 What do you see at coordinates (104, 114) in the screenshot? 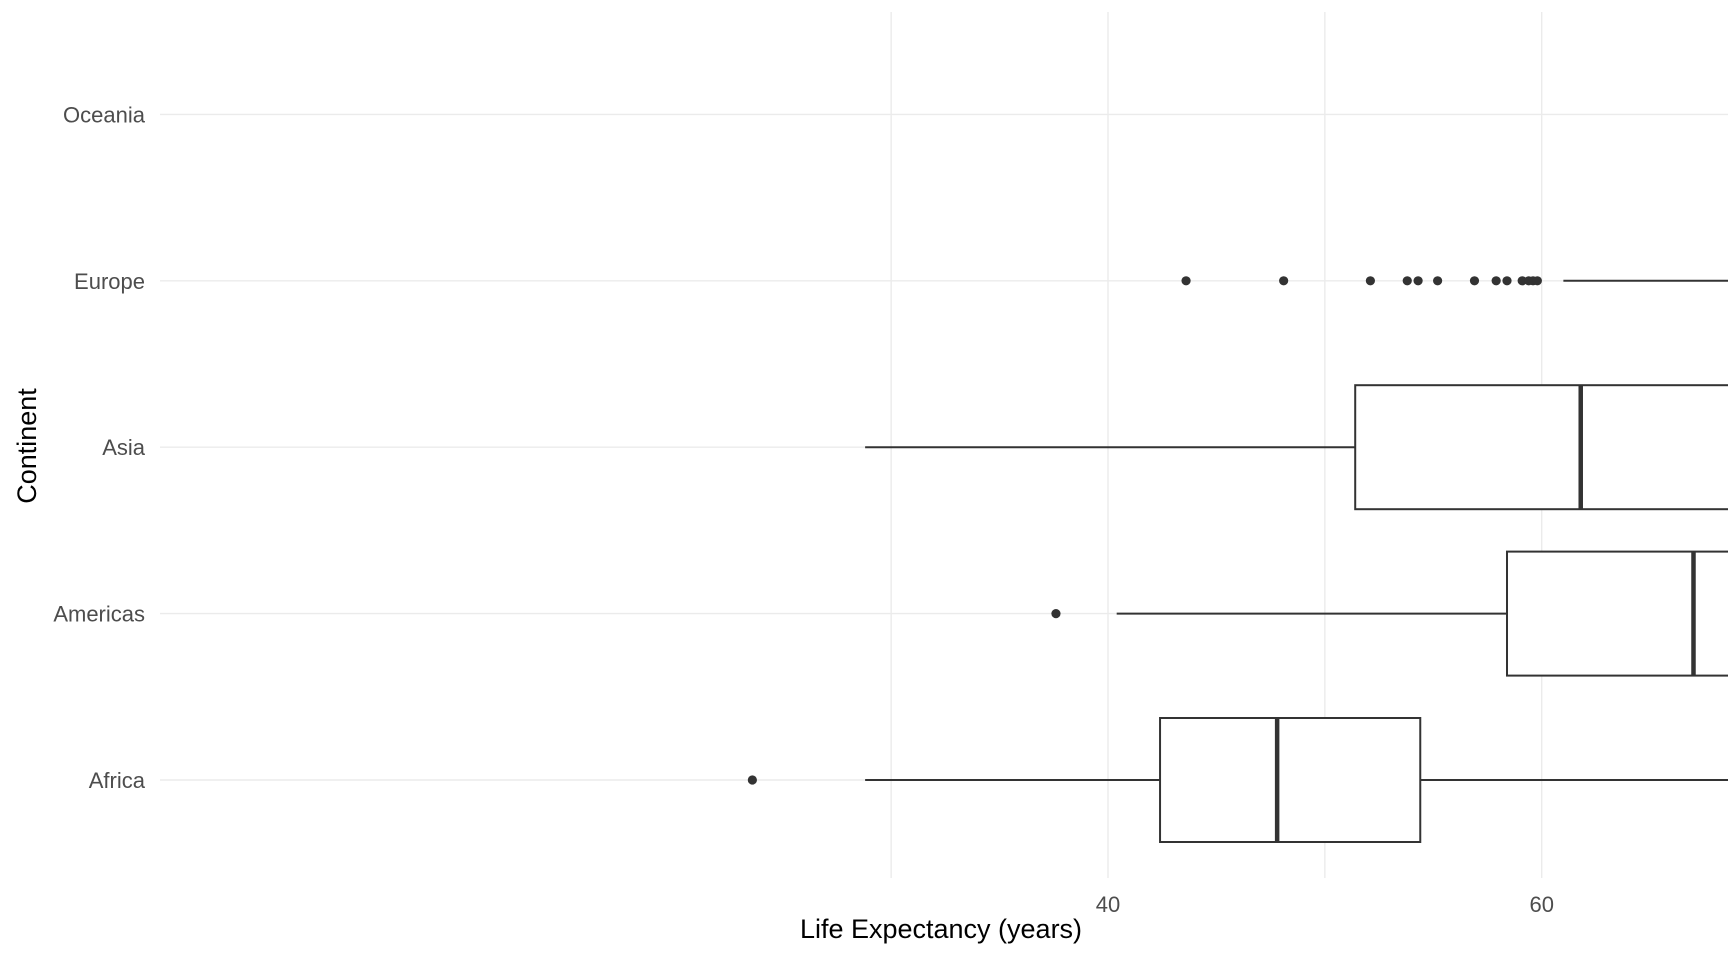
I see `y-tick-label: Oceania` at bounding box center [104, 114].